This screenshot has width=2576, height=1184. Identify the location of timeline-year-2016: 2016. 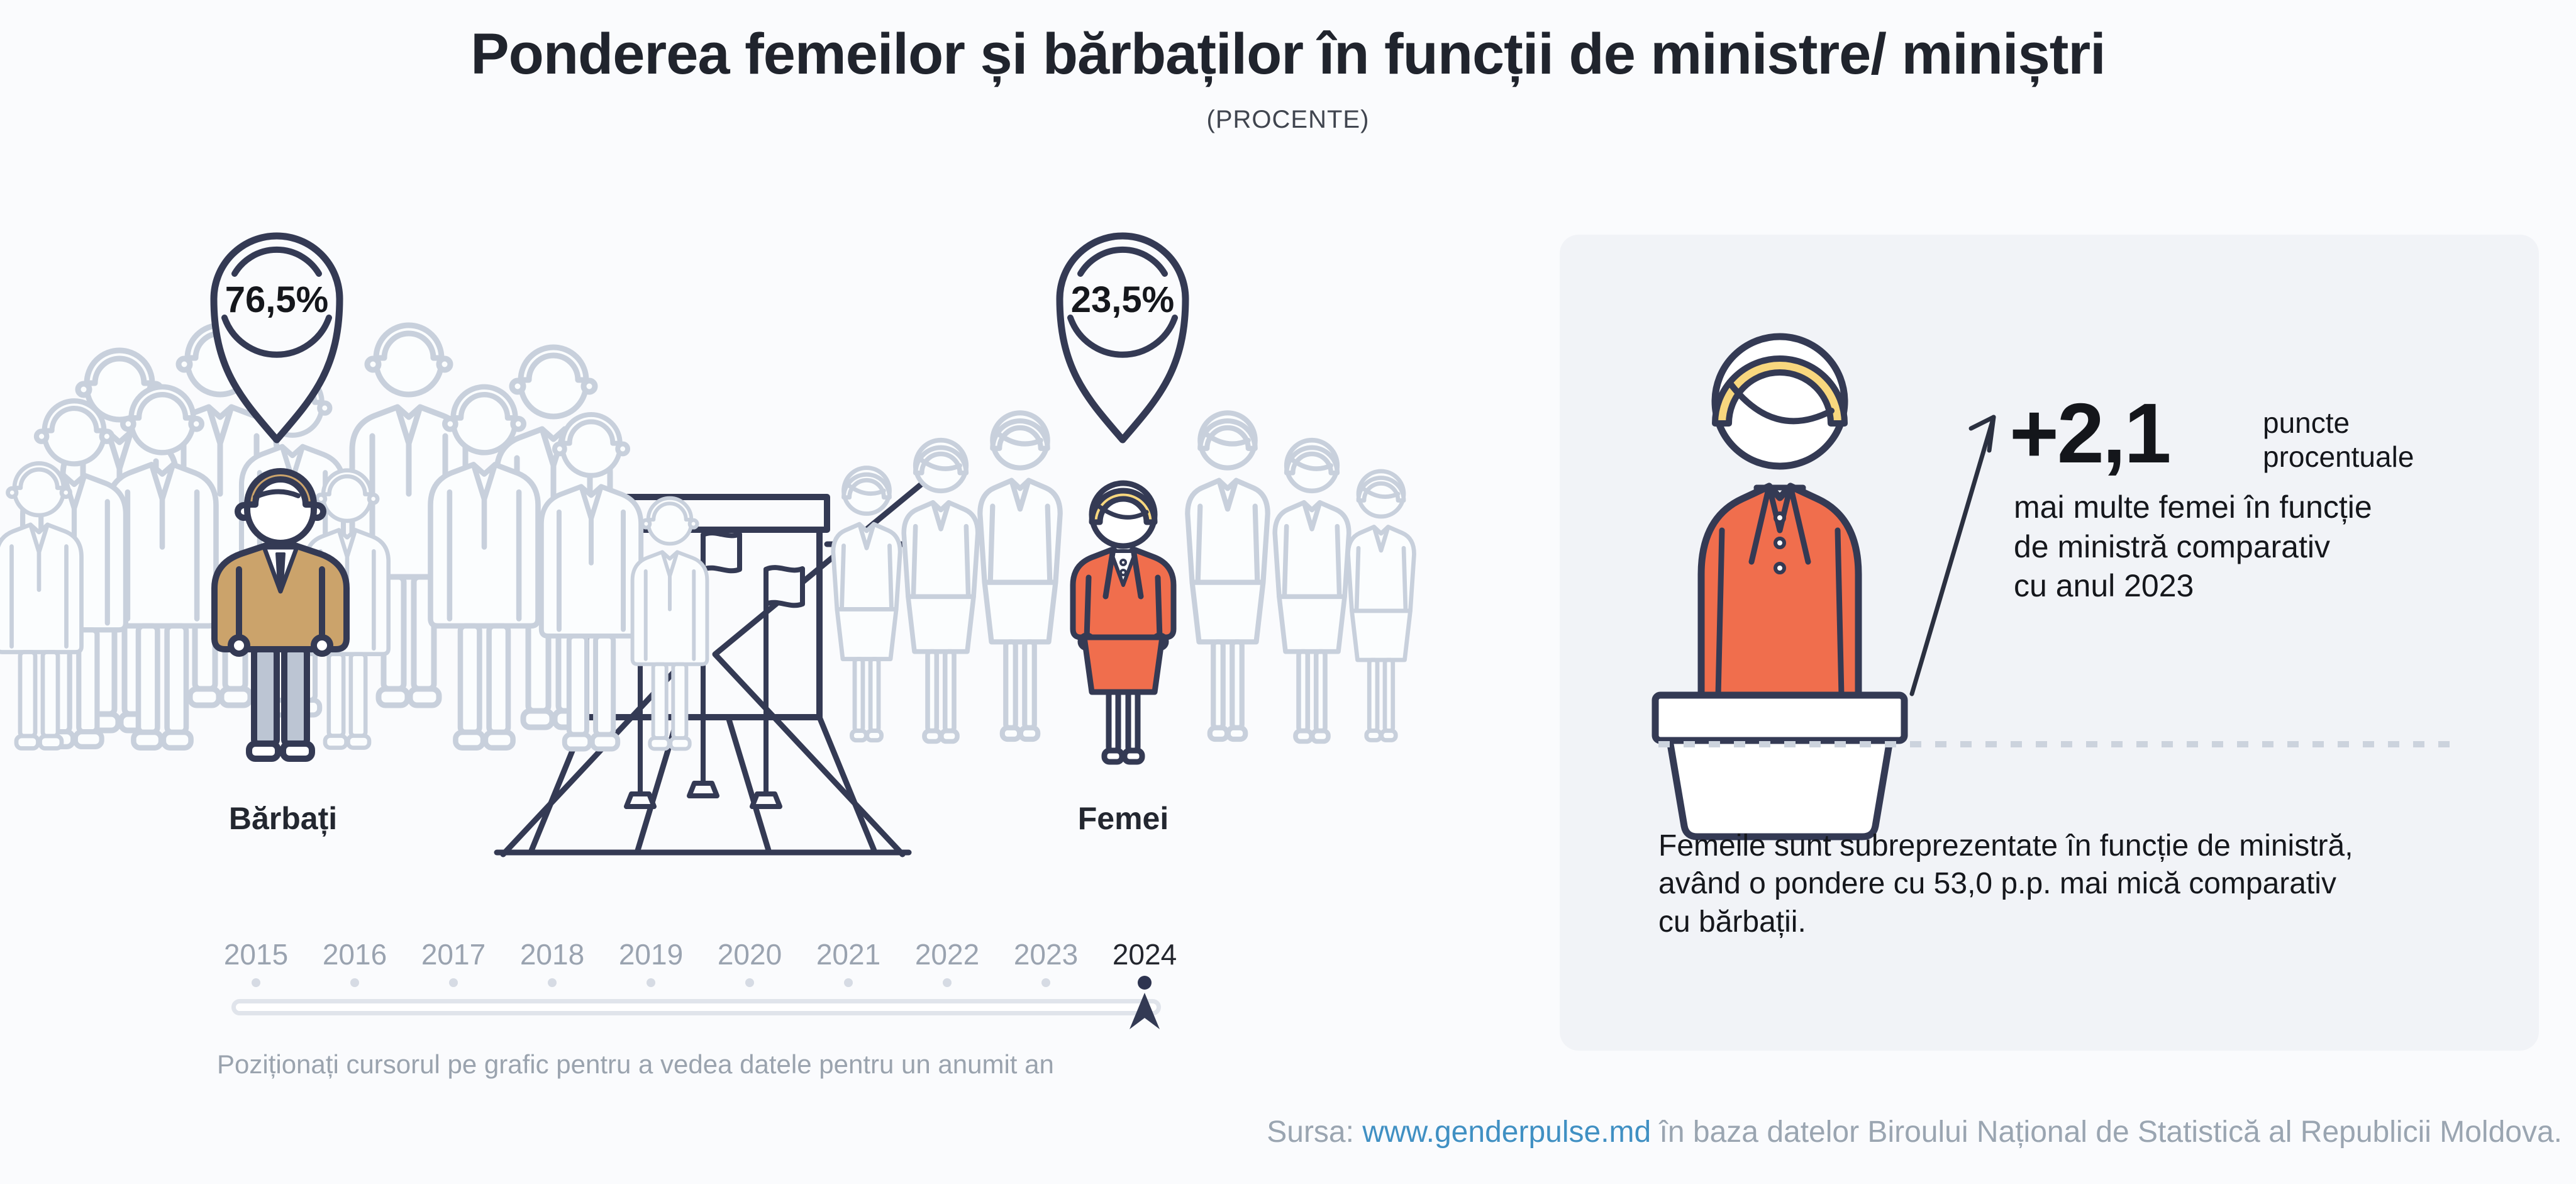
(354, 954).